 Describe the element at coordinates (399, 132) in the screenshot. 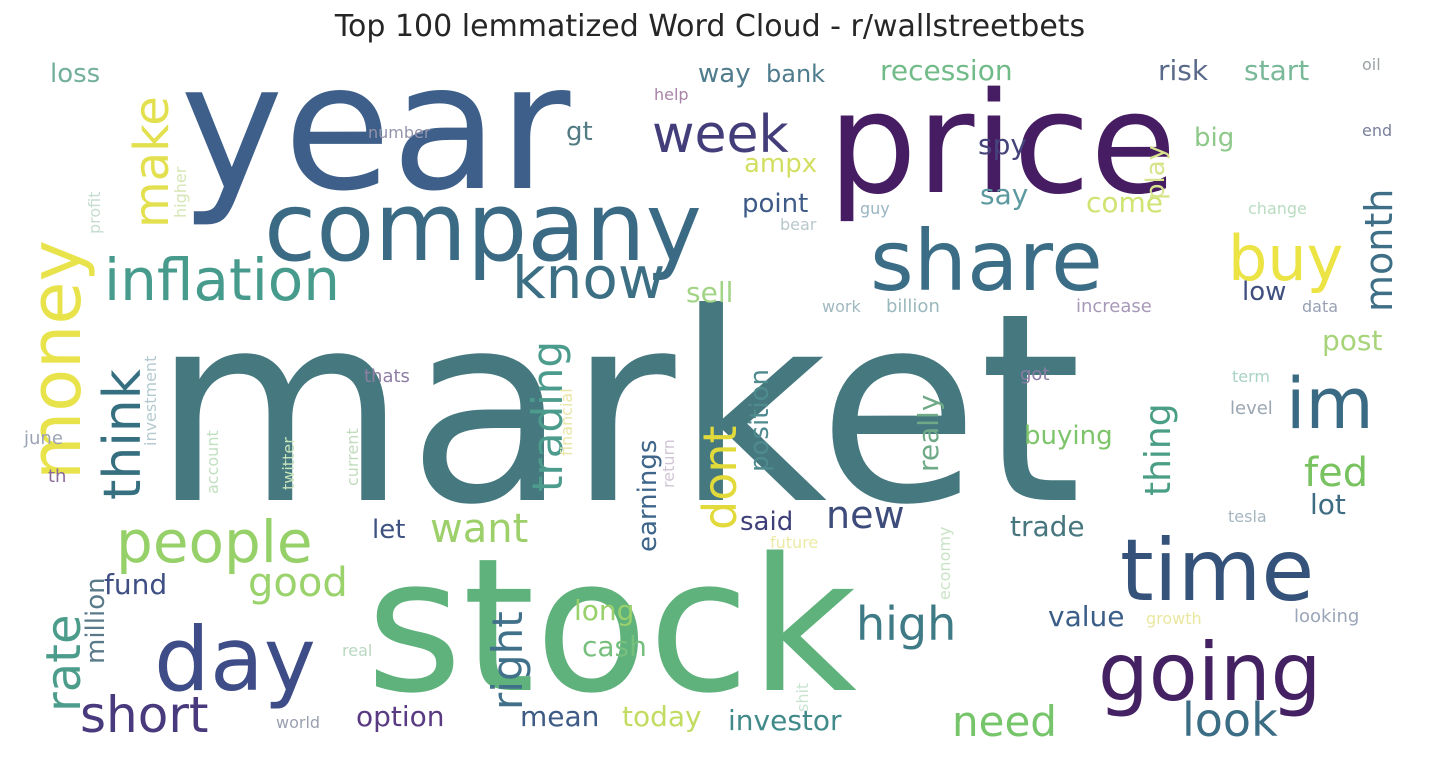

I see `word-number: number` at that location.